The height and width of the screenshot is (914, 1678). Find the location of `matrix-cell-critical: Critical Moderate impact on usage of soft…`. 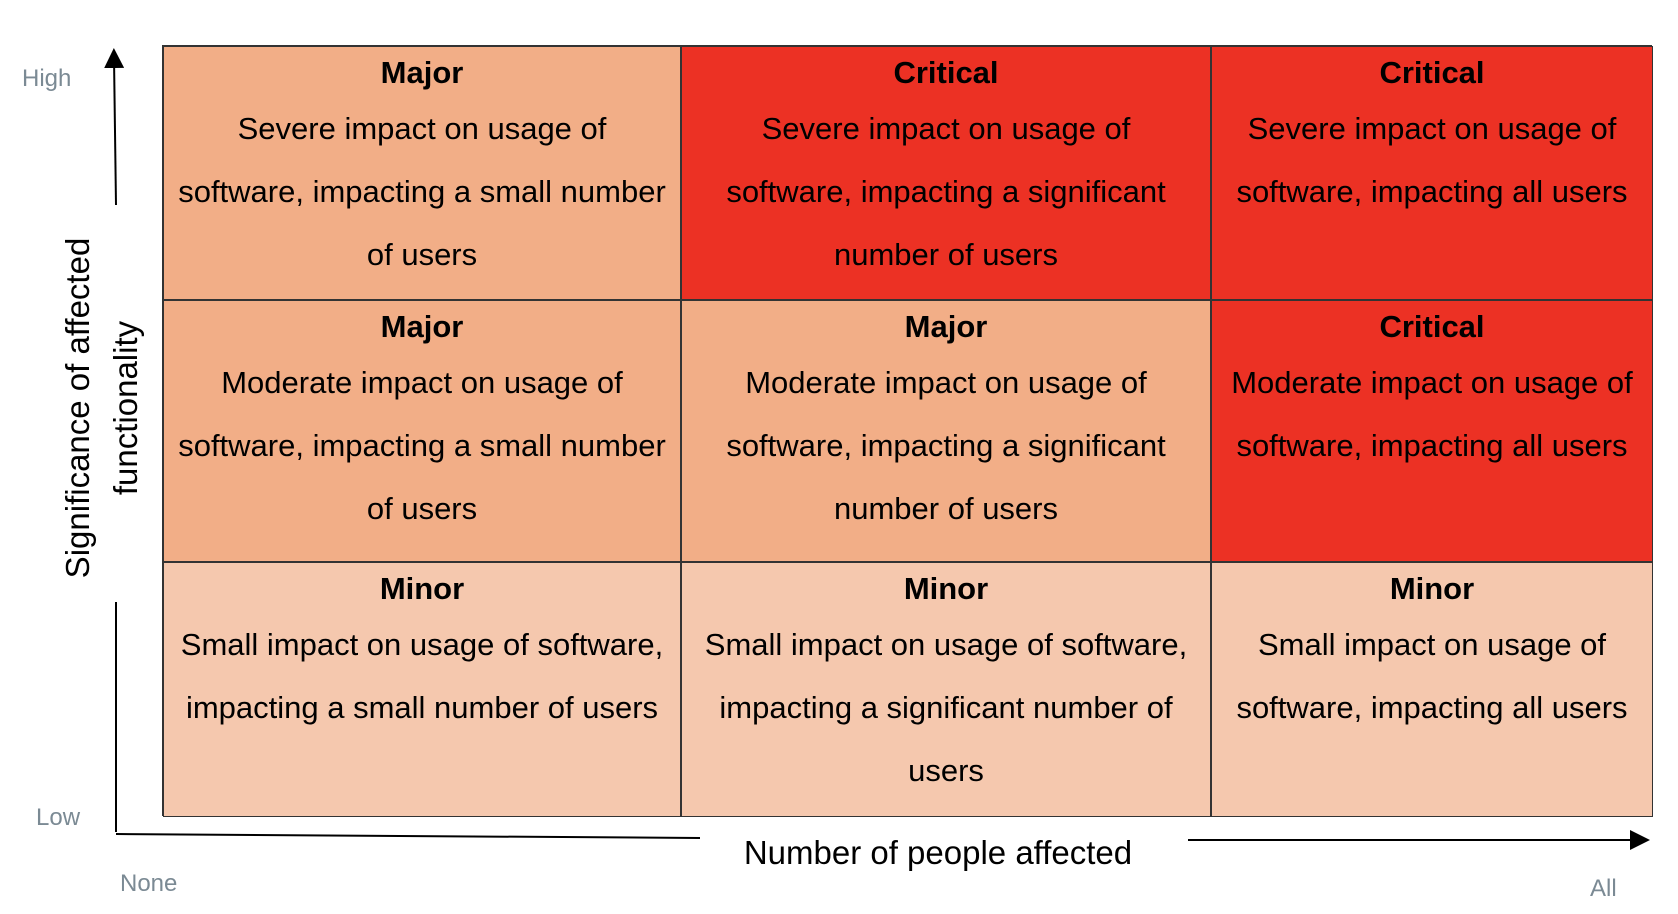

matrix-cell-critical: Critical Moderate impact on usage of soft… is located at coordinates (1432, 431).